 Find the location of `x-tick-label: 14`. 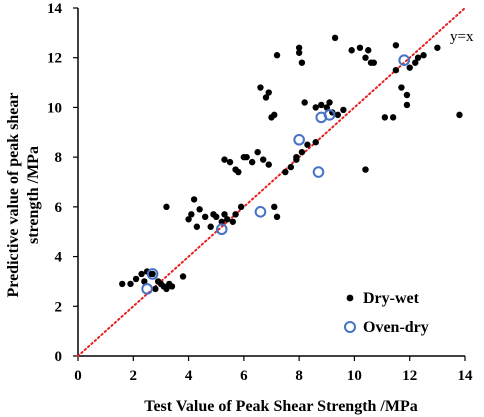

x-tick-label: 14 is located at coordinates (466, 376).